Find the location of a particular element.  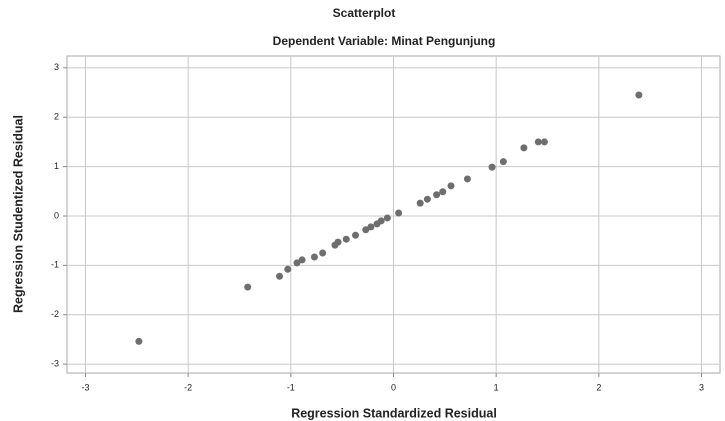

x-tick-label: -2 is located at coordinates (188, 387).